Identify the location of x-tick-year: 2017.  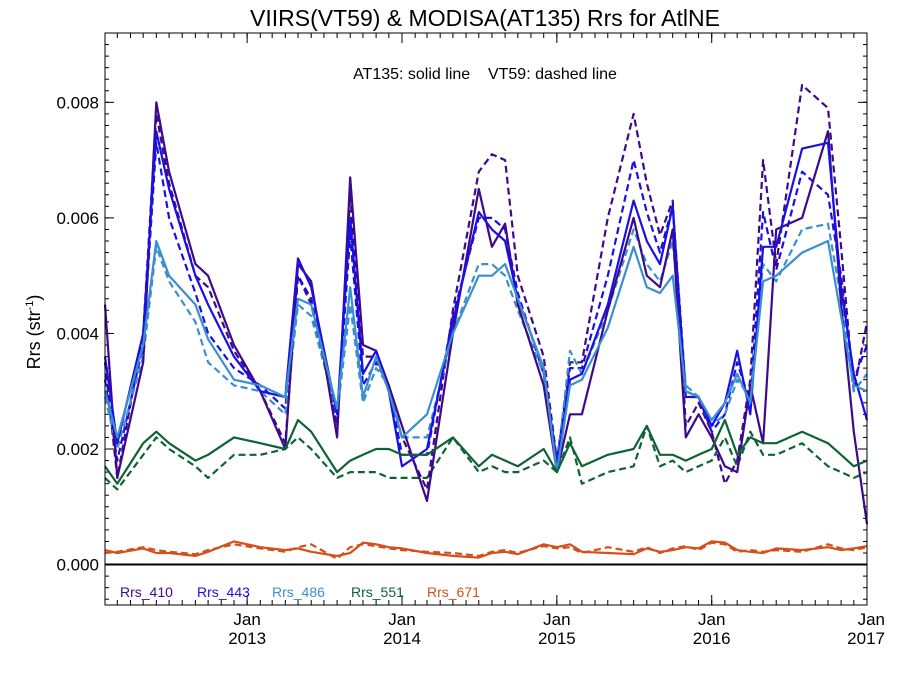
(866, 638).